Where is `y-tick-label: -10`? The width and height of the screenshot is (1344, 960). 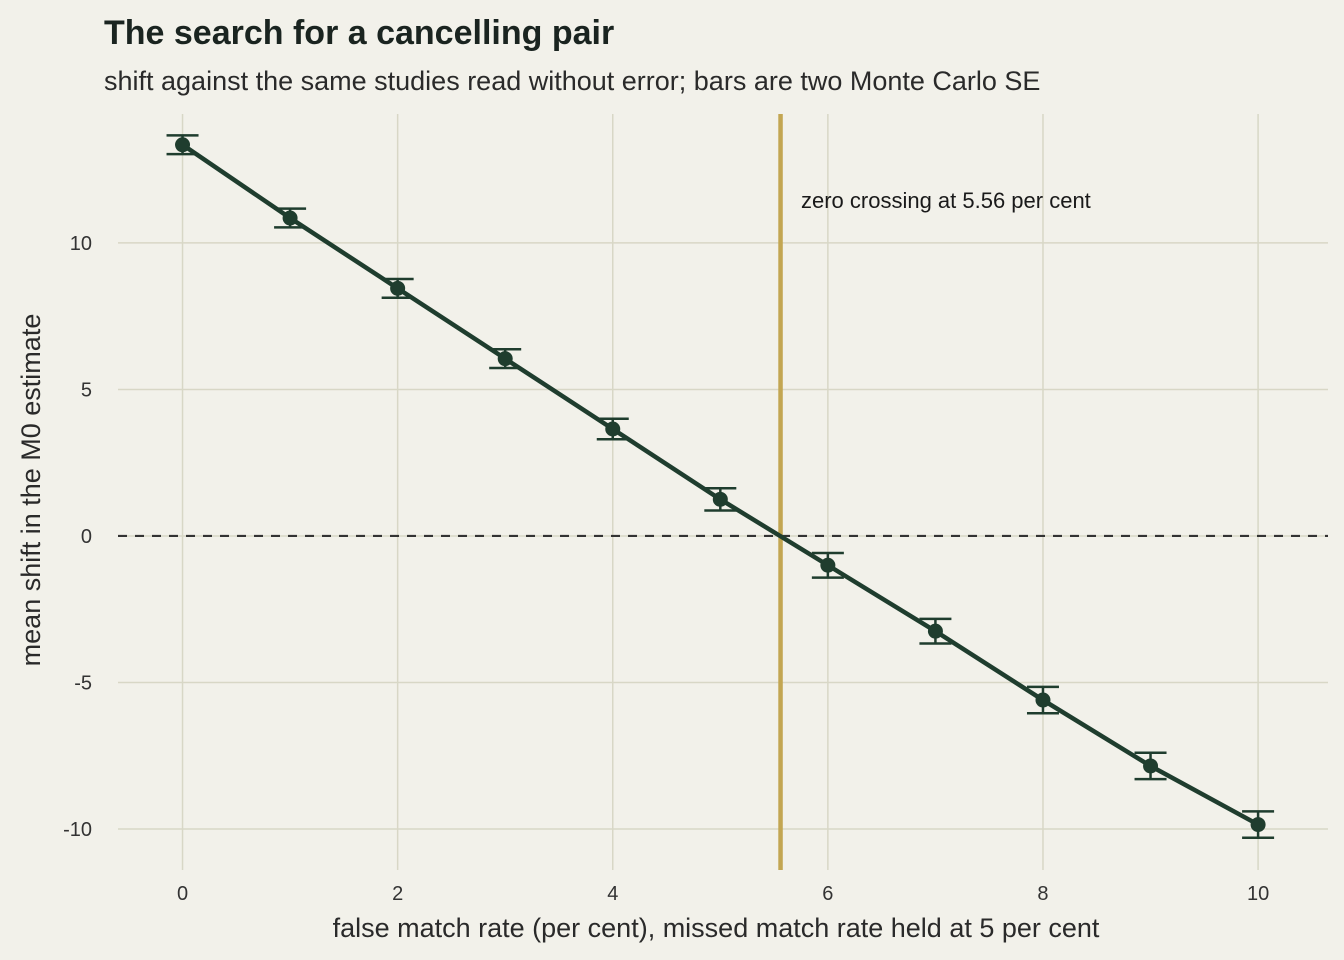
y-tick-label: -10 is located at coordinates (77, 830).